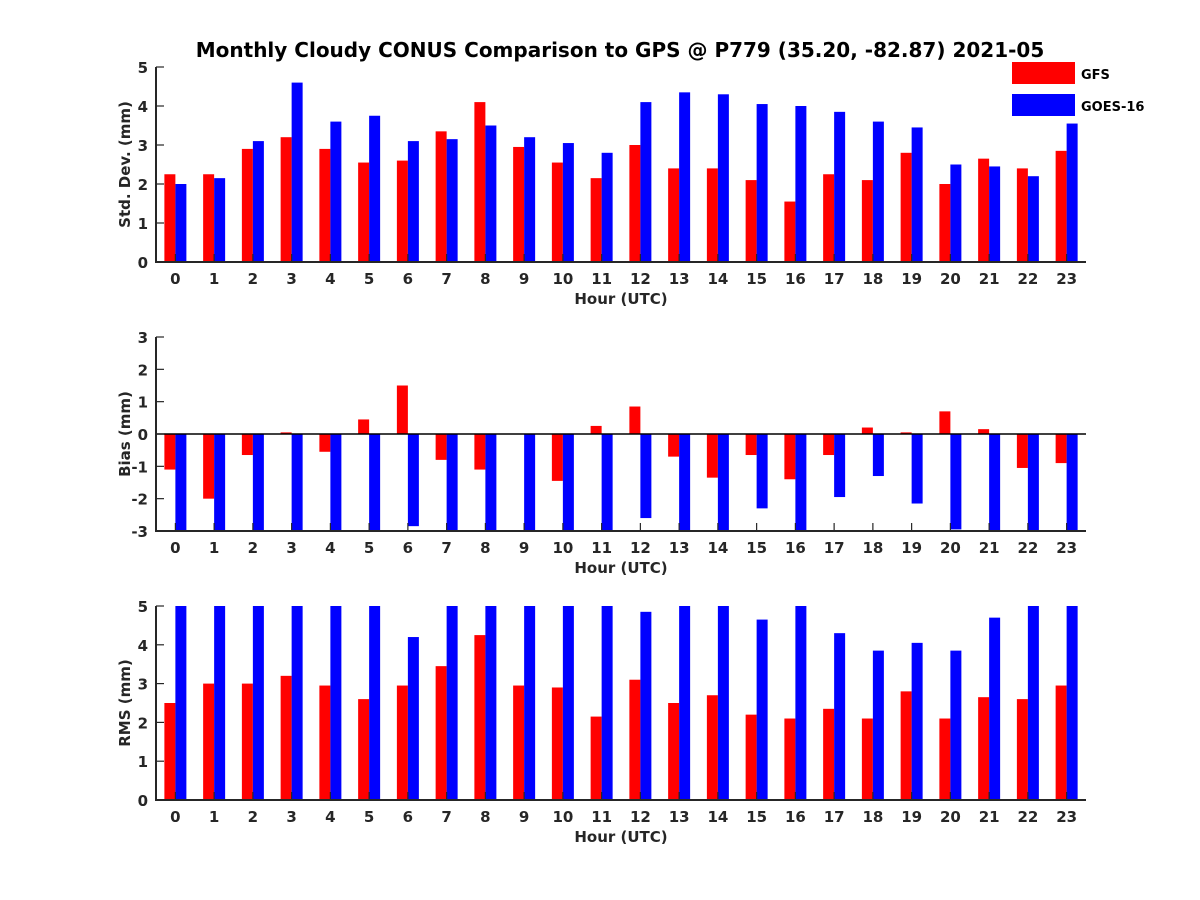 This screenshot has width=1200, height=900. What do you see at coordinates (143, 685) in the screenshot?
I see `rms-ytick-label: 3` at bounding box center [143, 685].